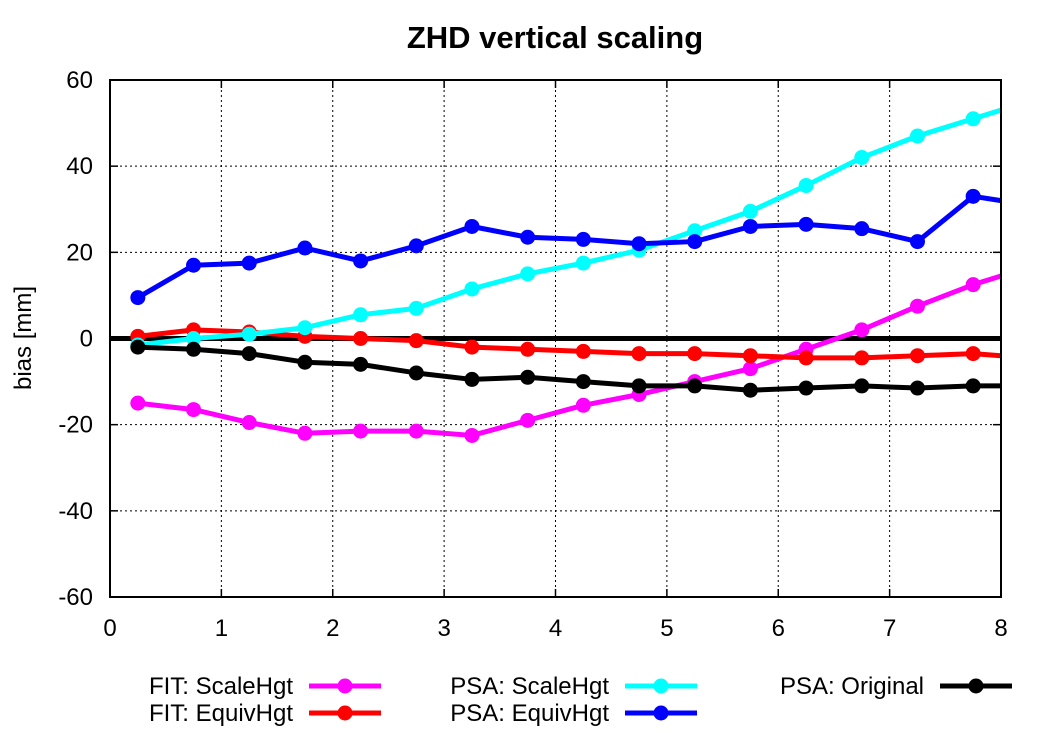 This screenshot has height=733, width=1050. What do you see at coordinates (86, 339) in the screenshot?
I see `y-tick-label: 0` at bounding box center [86, 339].